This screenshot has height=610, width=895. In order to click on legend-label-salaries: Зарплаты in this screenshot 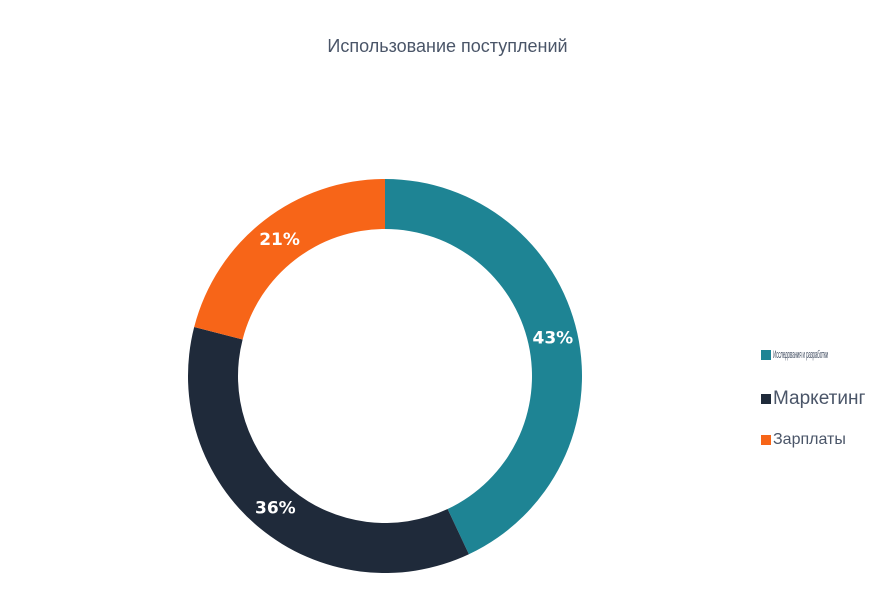, I will do `click(809, 439)`.